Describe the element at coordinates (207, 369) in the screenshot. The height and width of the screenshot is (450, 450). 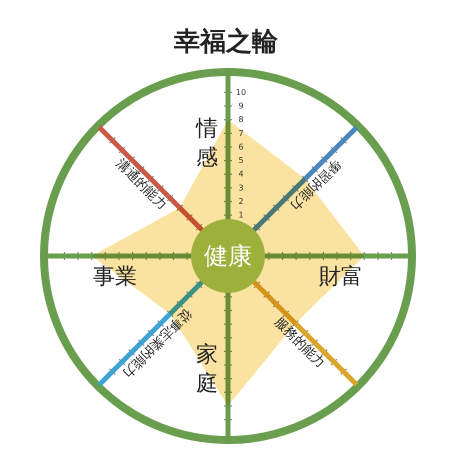
I see `spoke-label: 家庭` at that location.